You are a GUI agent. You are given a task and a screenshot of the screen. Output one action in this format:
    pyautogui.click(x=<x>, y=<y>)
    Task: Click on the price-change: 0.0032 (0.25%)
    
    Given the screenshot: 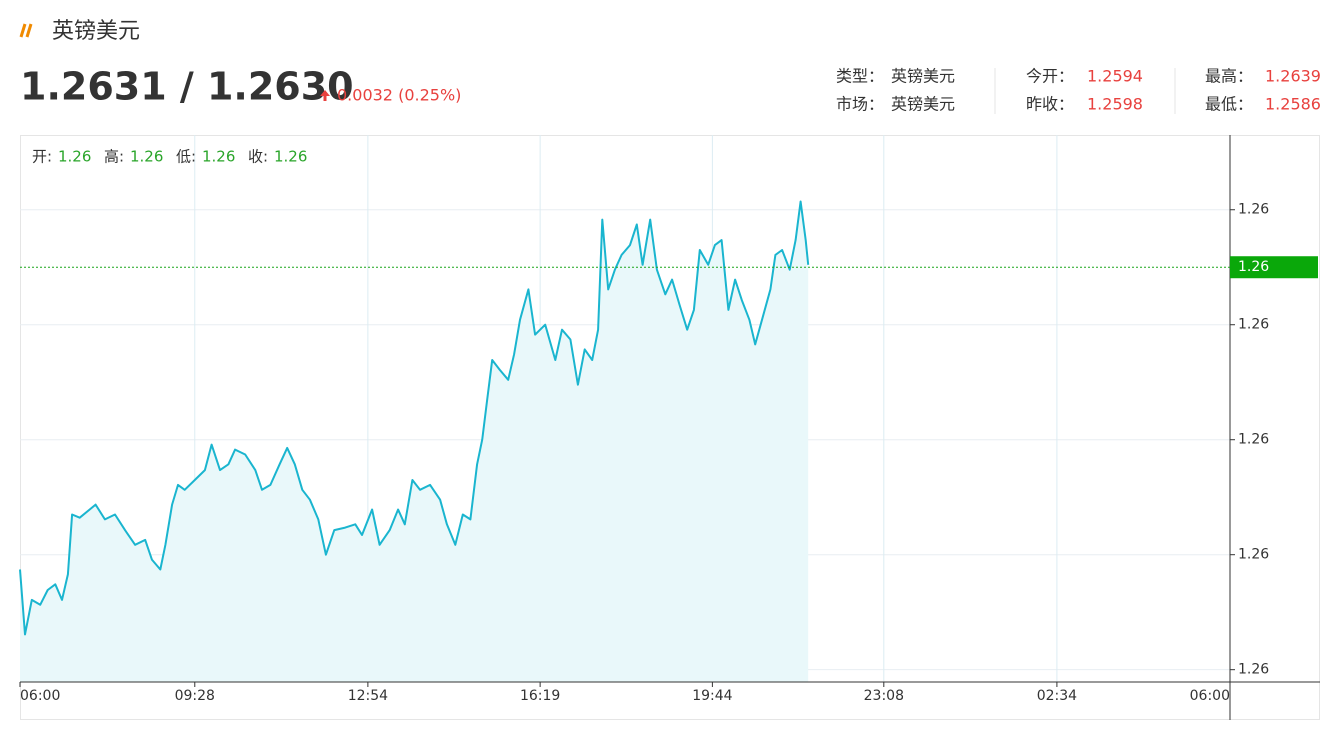 What is the action you would take?
    pyautogui.click(x=399, y=95)
    